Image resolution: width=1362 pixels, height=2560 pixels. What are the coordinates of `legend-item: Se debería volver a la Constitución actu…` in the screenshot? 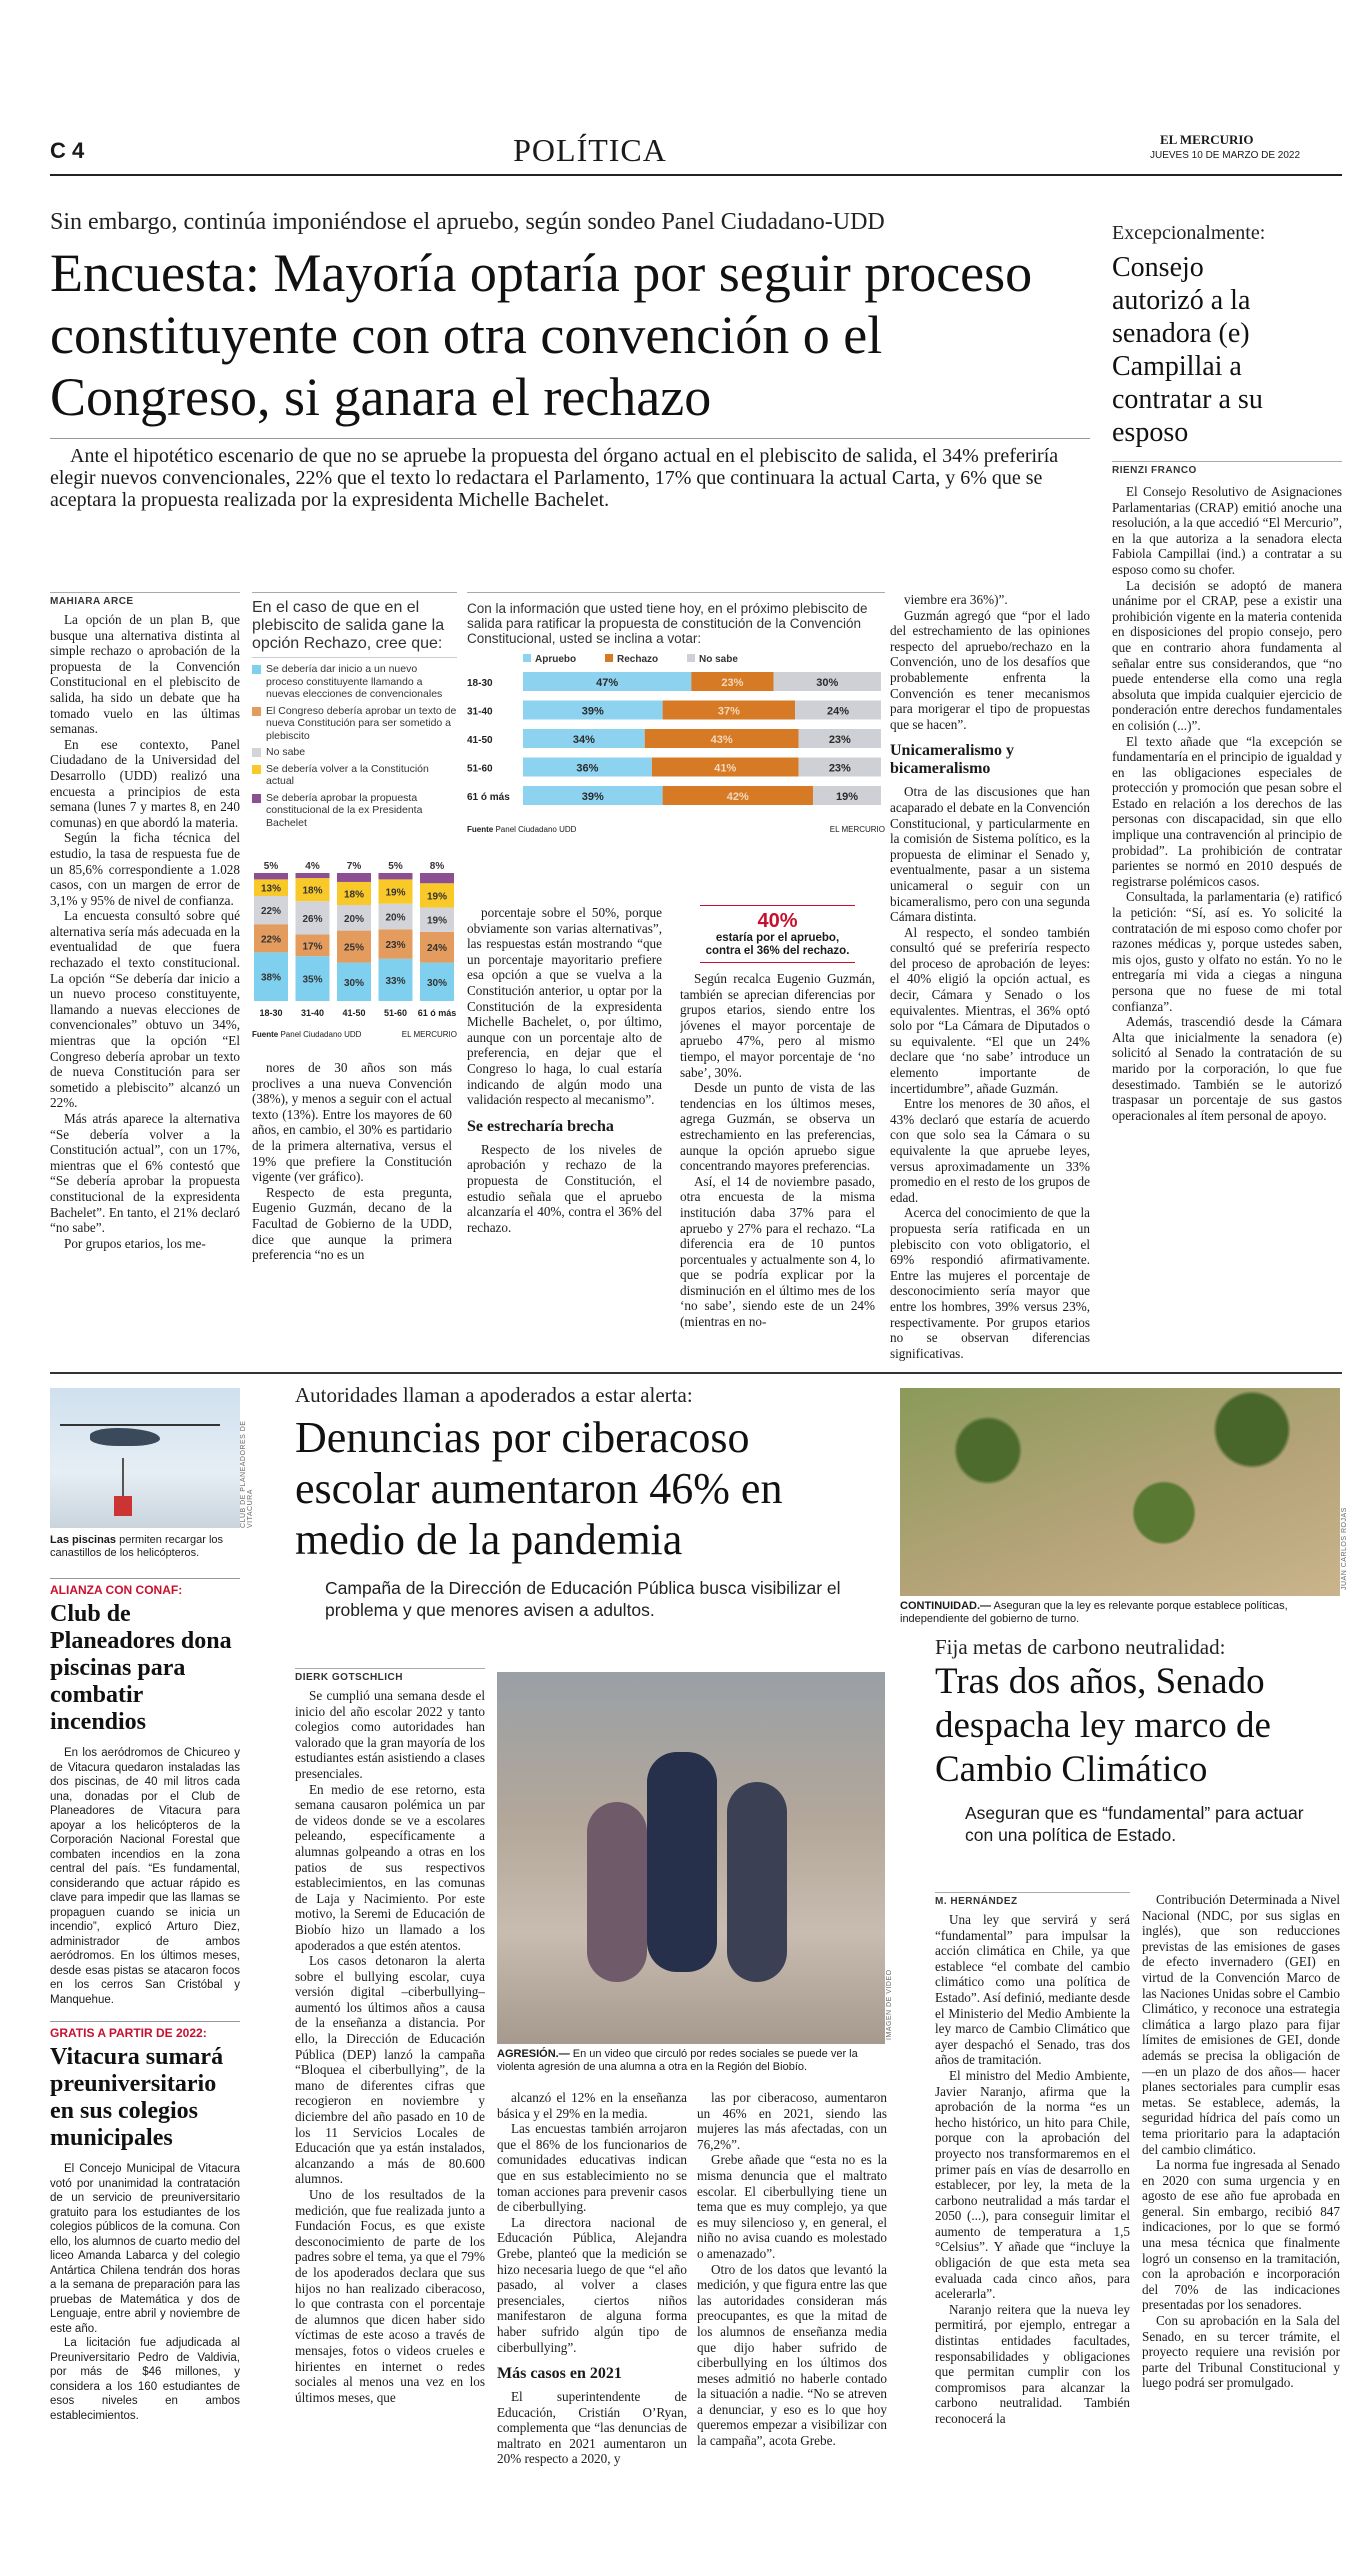 It's located at (354, 775).